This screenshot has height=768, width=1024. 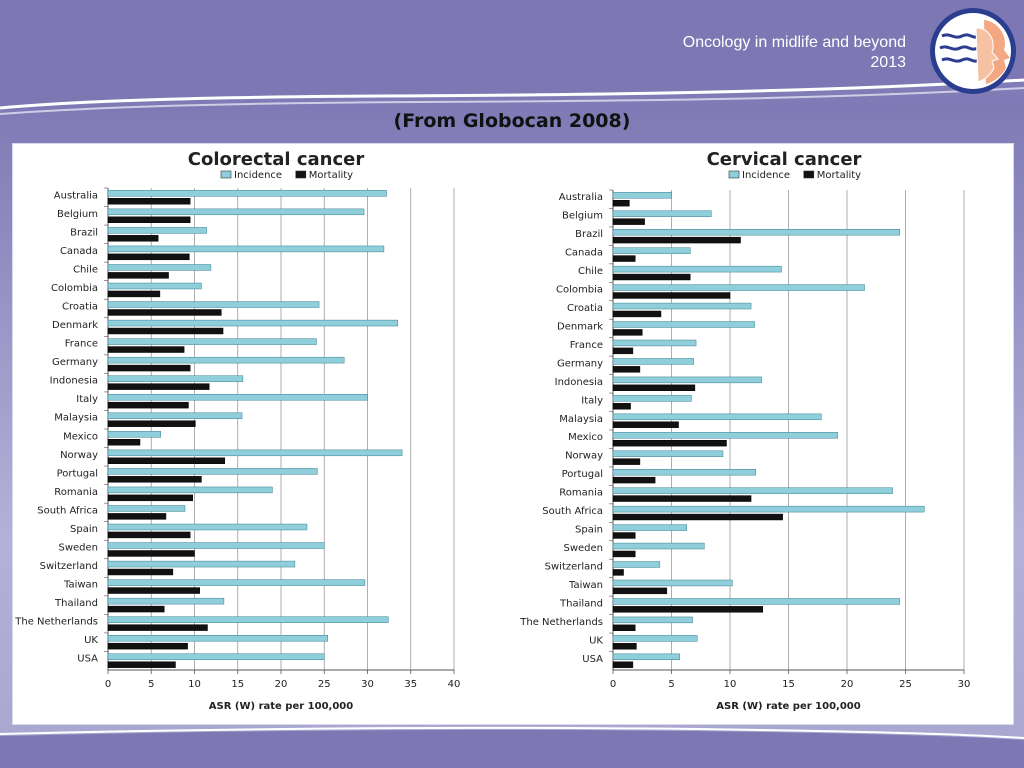 What do you see at coordinates (276, 159) in the screenshot?
I see `chart-title: Colorectal cancer` at bounding box center [276, 159].